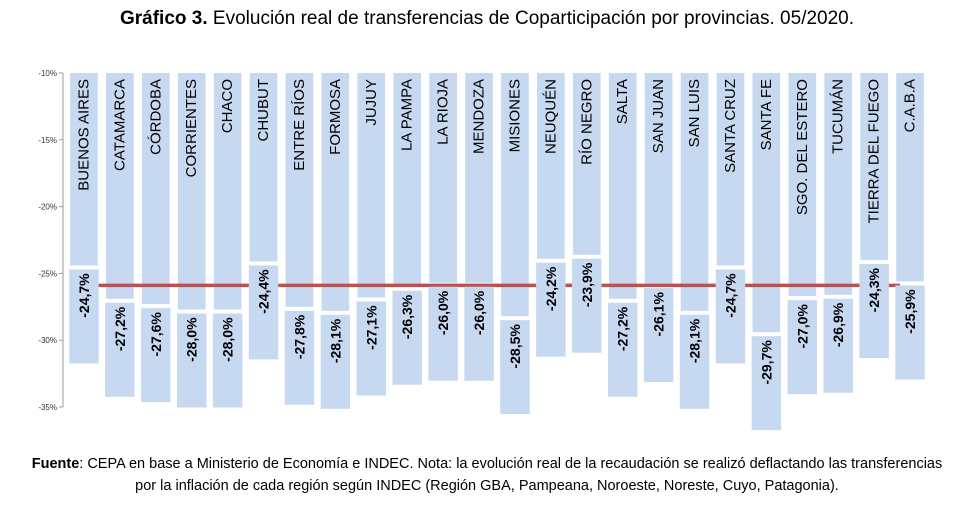  I want to click on data-label: -27,8%, so click(299, 336).